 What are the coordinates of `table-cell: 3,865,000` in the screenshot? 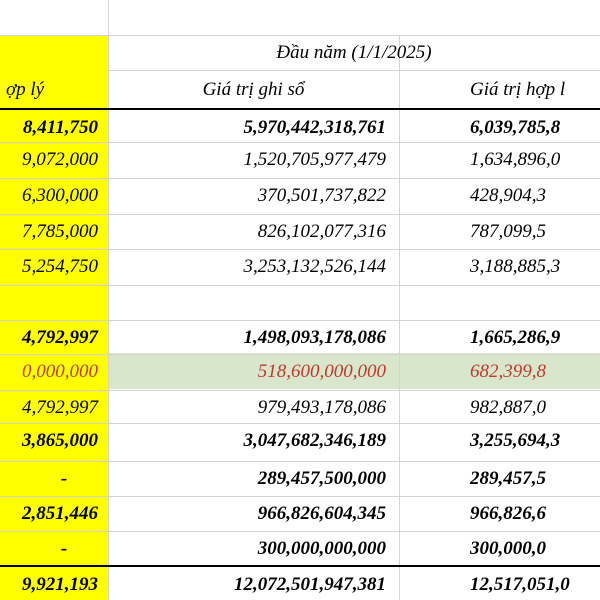 It's located at (60, 440).